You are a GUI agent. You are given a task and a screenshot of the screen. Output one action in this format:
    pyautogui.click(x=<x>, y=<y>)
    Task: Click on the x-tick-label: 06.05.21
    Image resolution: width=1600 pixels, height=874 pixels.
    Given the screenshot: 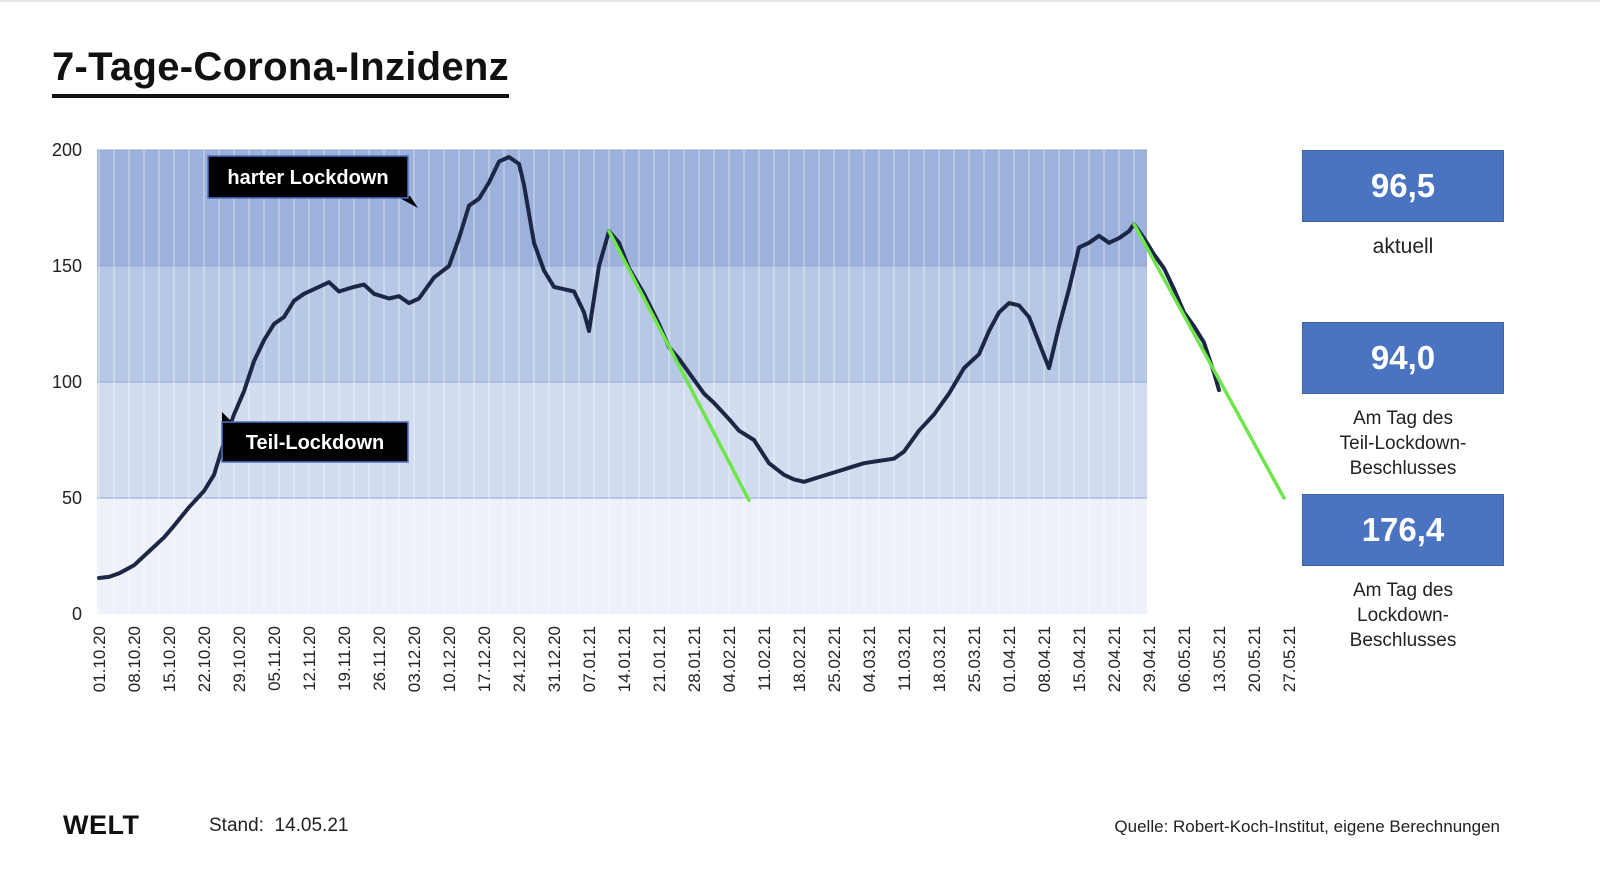 What is the action you would take?
    pyautogui.click(x=1184, y=659)
    